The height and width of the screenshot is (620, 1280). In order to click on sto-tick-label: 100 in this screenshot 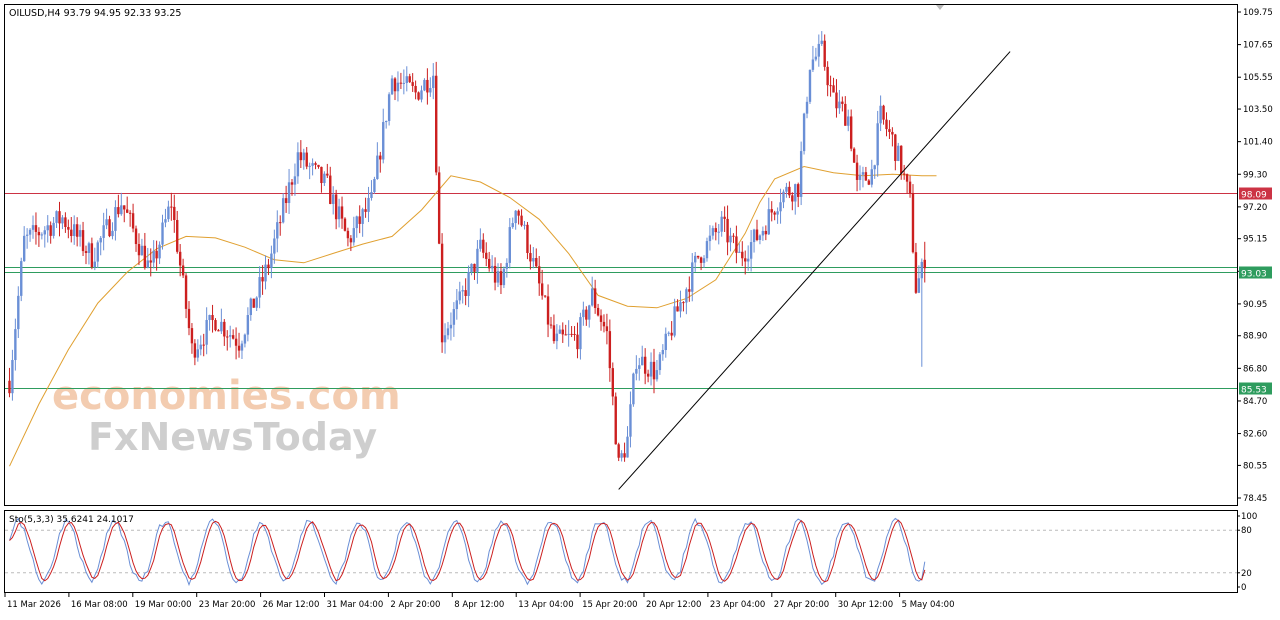, I will do `click(1249, 517)`.